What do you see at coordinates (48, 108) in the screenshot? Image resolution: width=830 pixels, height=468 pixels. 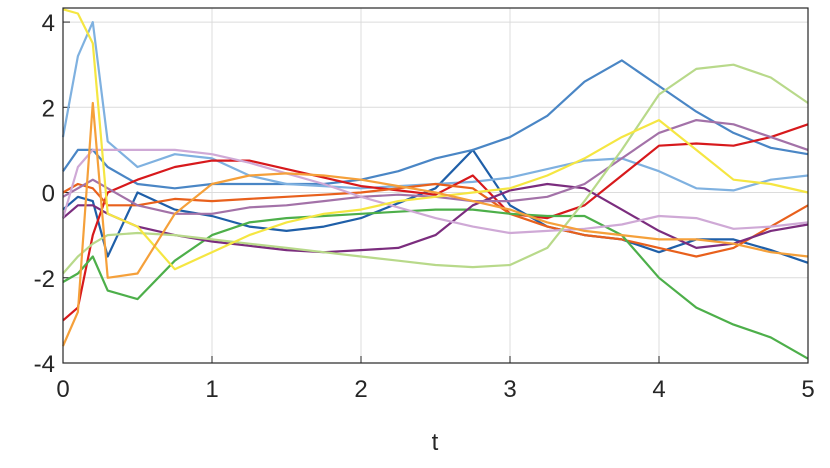 I see `y-tick-label: 2` at bounding box center [48, 108].